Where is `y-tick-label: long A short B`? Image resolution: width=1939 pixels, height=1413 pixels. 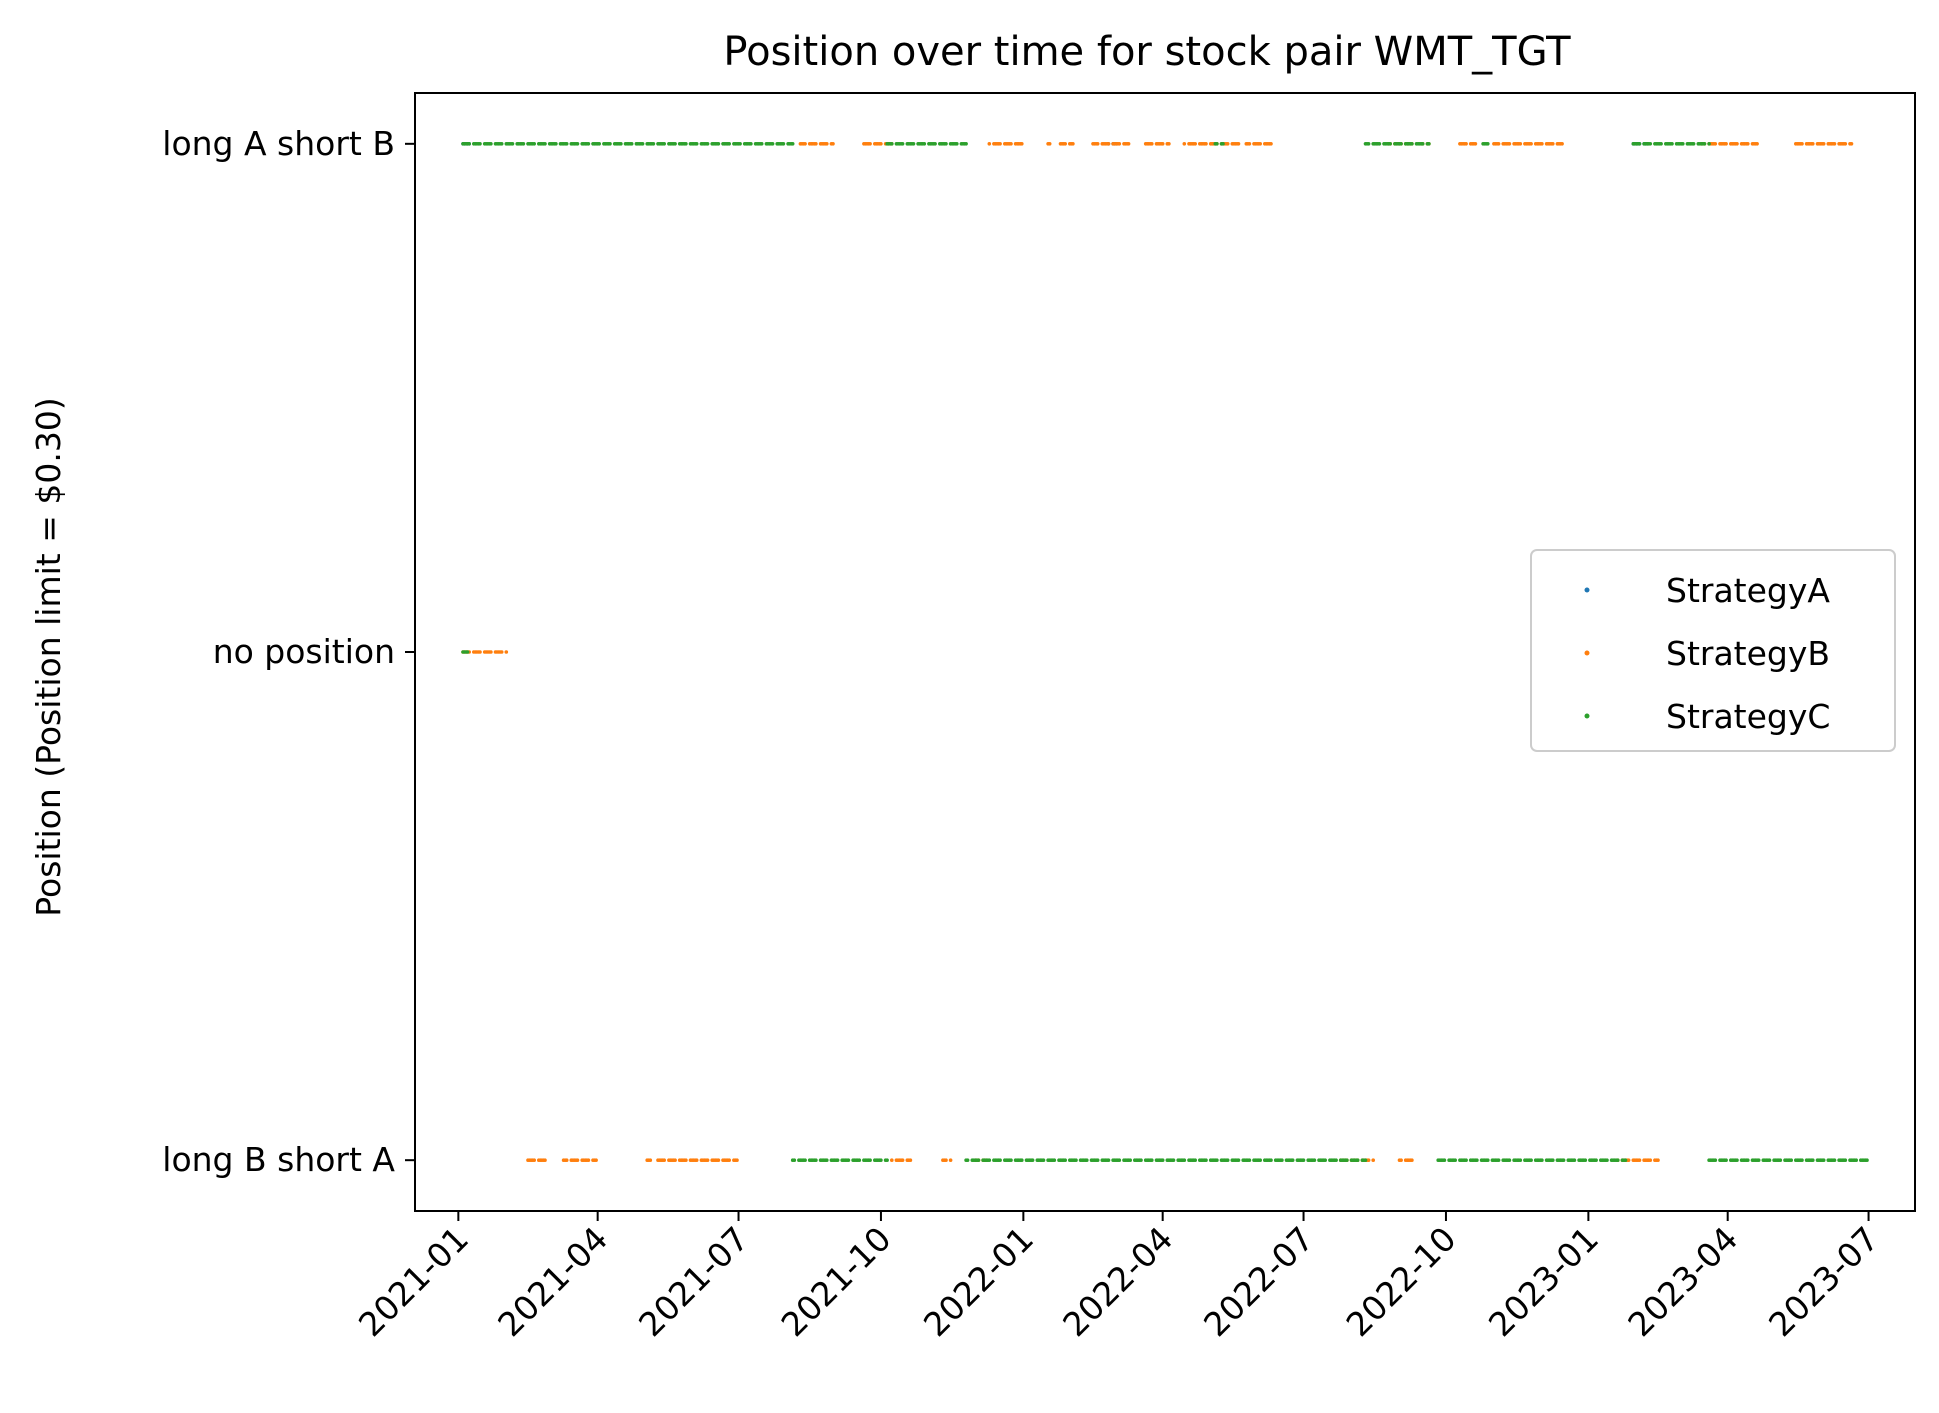 y-tick-label: long A short B is located at coordinates (278, 143).